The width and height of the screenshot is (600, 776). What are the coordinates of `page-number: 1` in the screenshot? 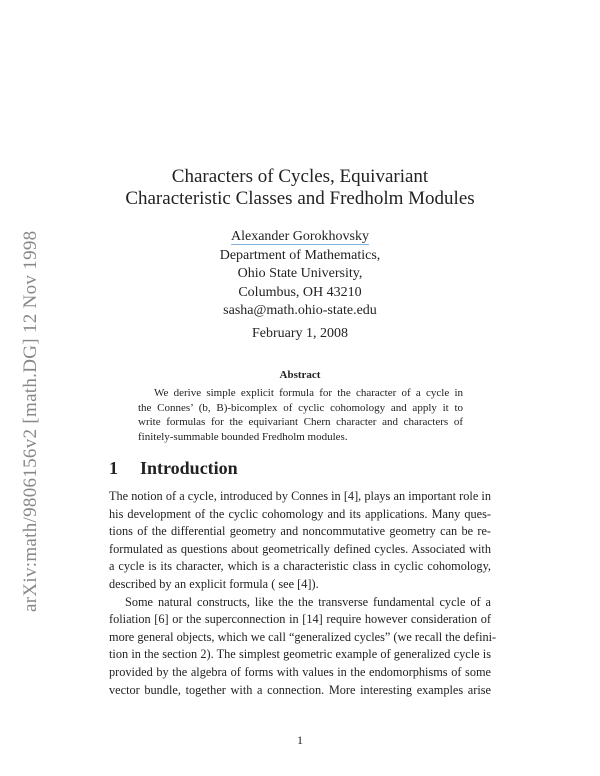 It's located at (300, 740).